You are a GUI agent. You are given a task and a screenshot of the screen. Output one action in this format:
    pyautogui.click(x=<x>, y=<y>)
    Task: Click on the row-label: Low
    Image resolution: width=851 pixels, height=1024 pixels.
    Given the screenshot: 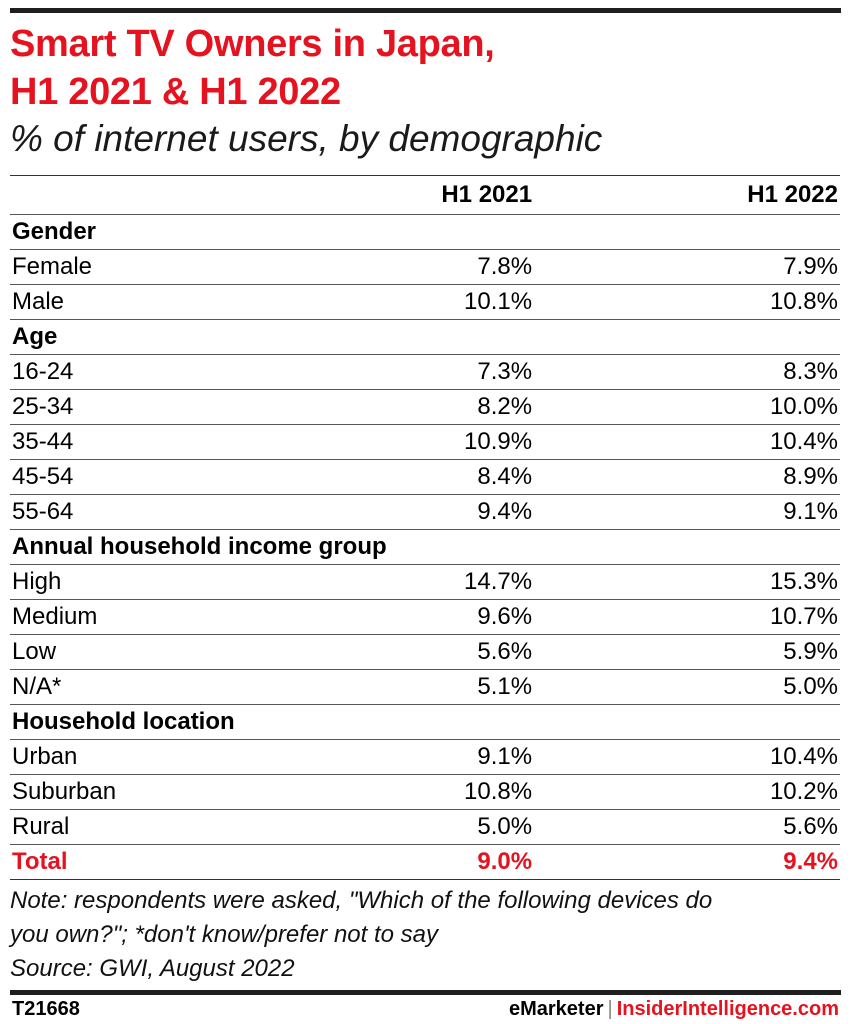 What is the action you would take?
    pyautogui.click(x=64, y=652)
    